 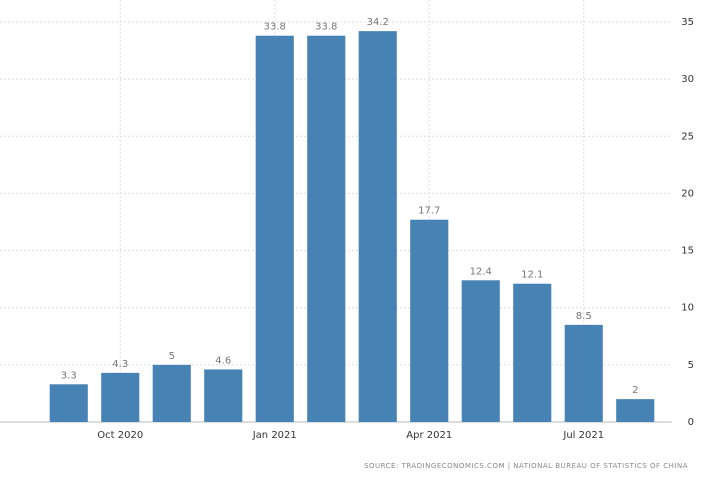 I want to click on y-tick-label: 15, so click(x=687, y=251).